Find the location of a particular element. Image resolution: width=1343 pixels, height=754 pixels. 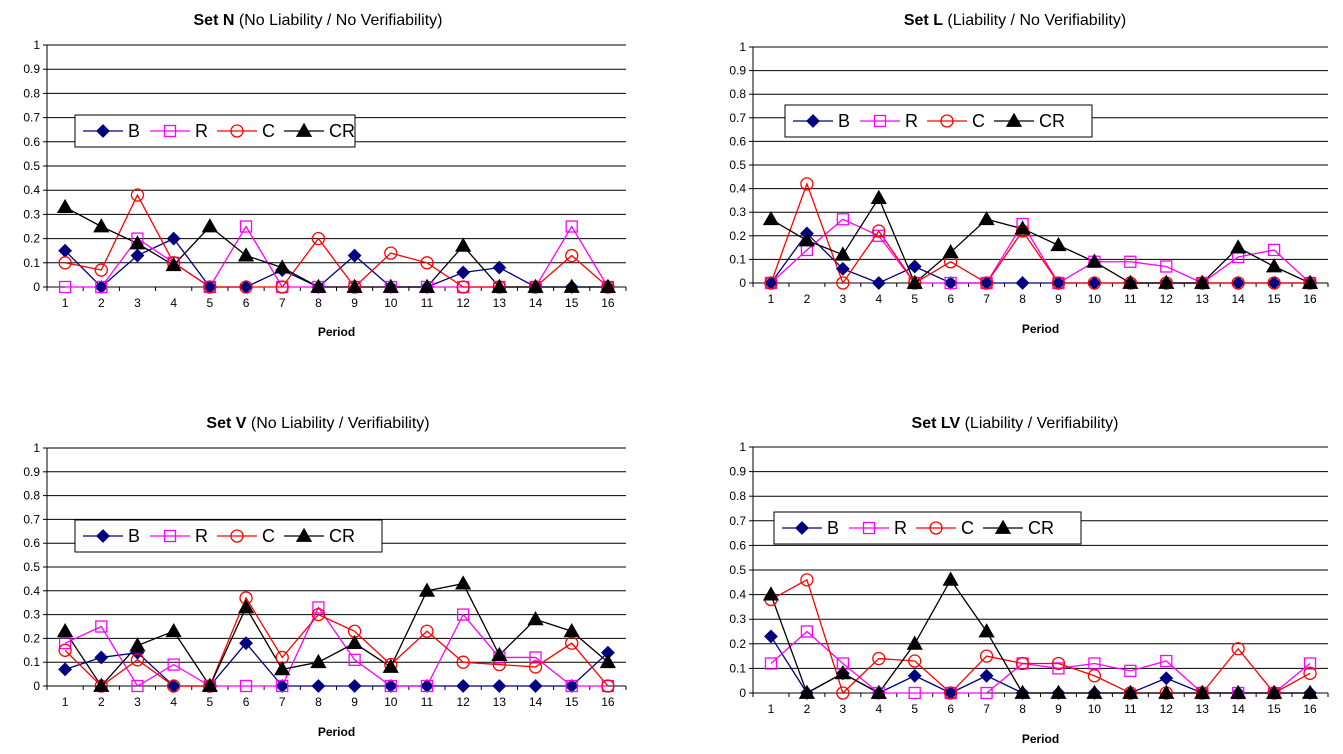

x-tick-label: 3 is located at coordinates (137, 702).